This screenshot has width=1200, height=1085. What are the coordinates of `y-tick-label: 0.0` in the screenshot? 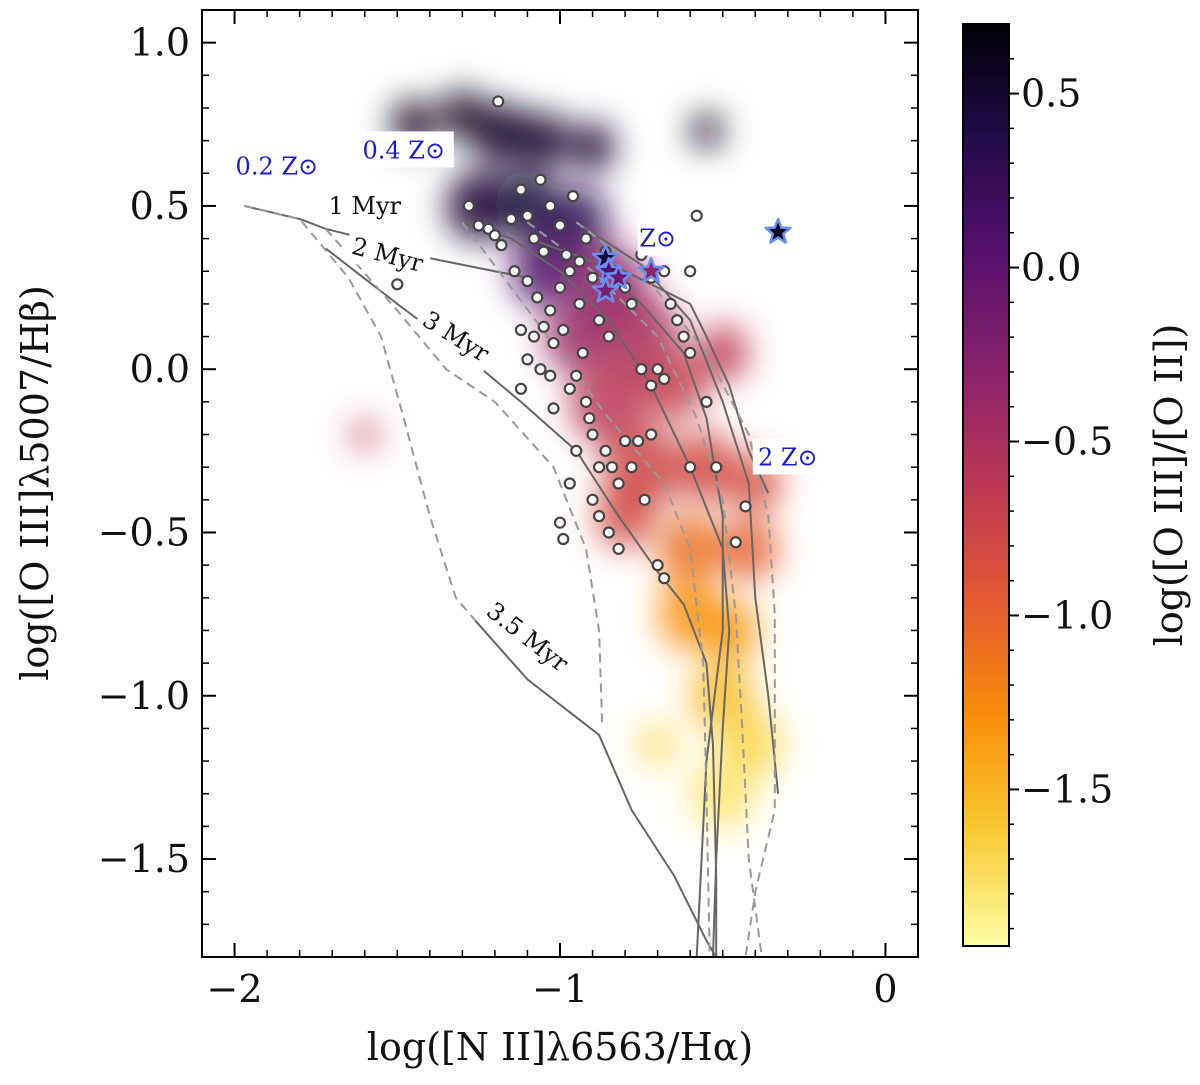 It's located at (160, 369).